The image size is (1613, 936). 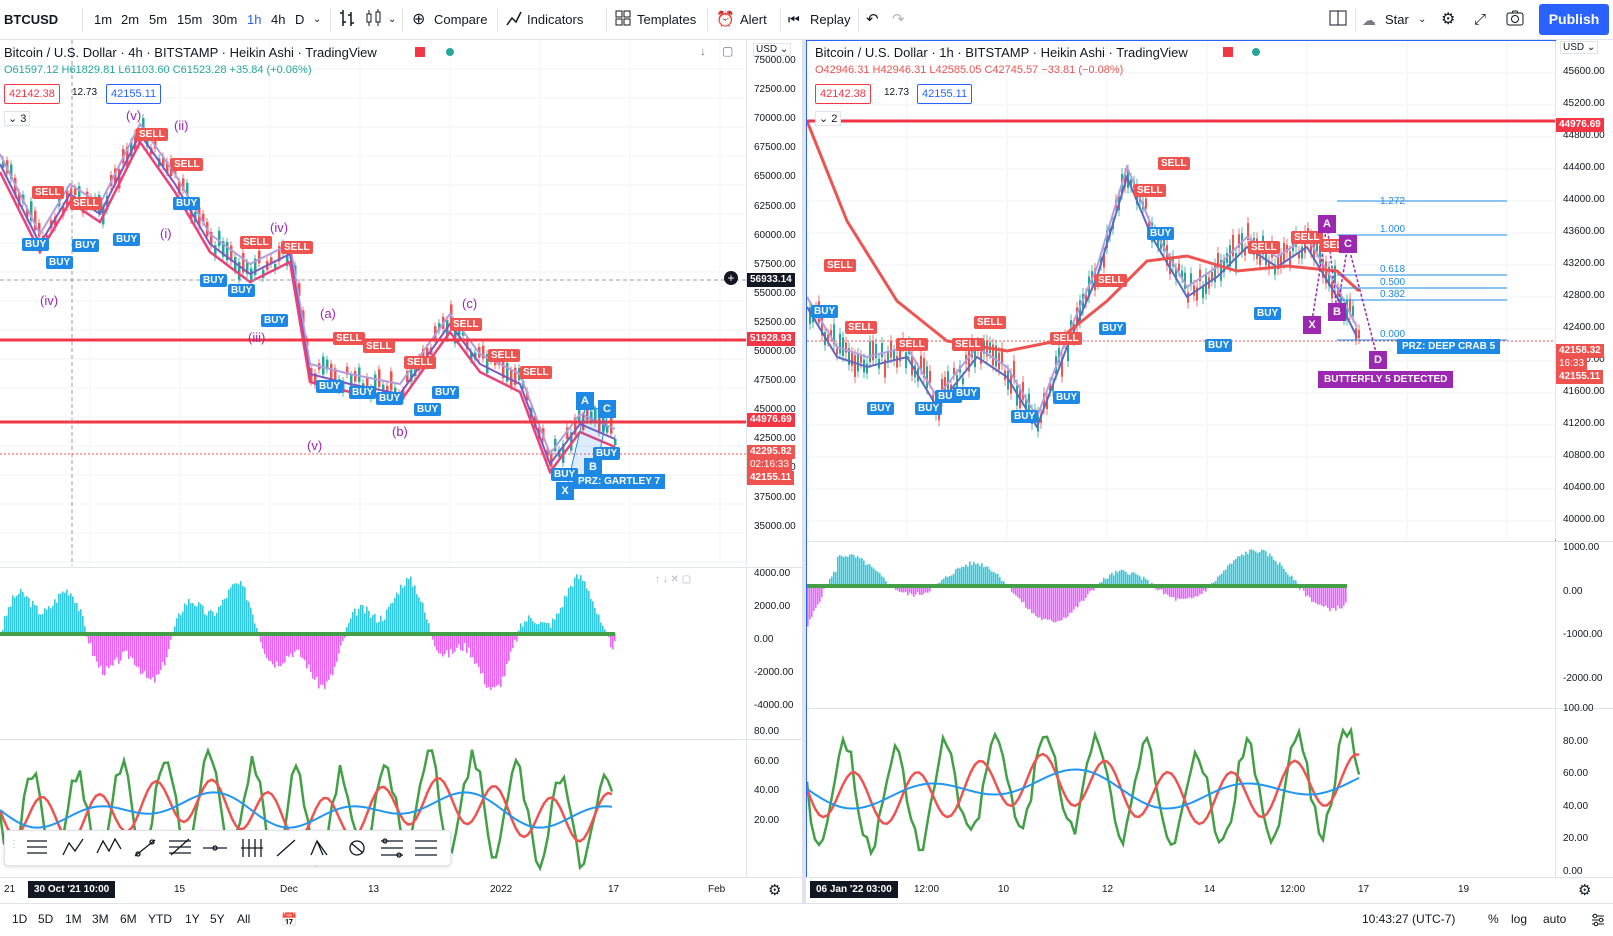 I want to click on right-bid-box: 42142.38, so click(x=843, y=94).